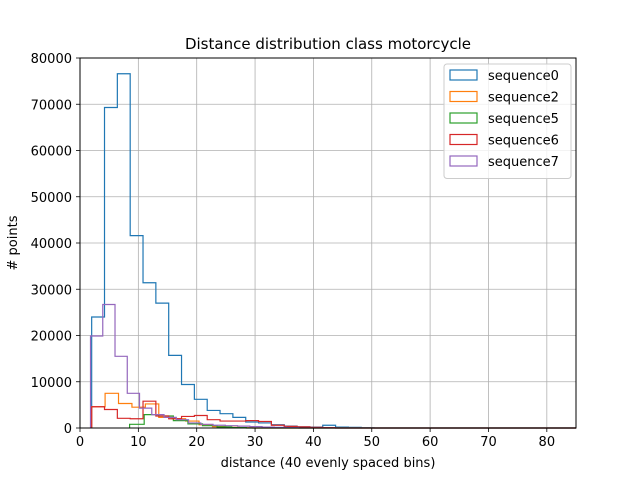  I want to click on legend-item-sequence0: sequence0, so click(504, 76).